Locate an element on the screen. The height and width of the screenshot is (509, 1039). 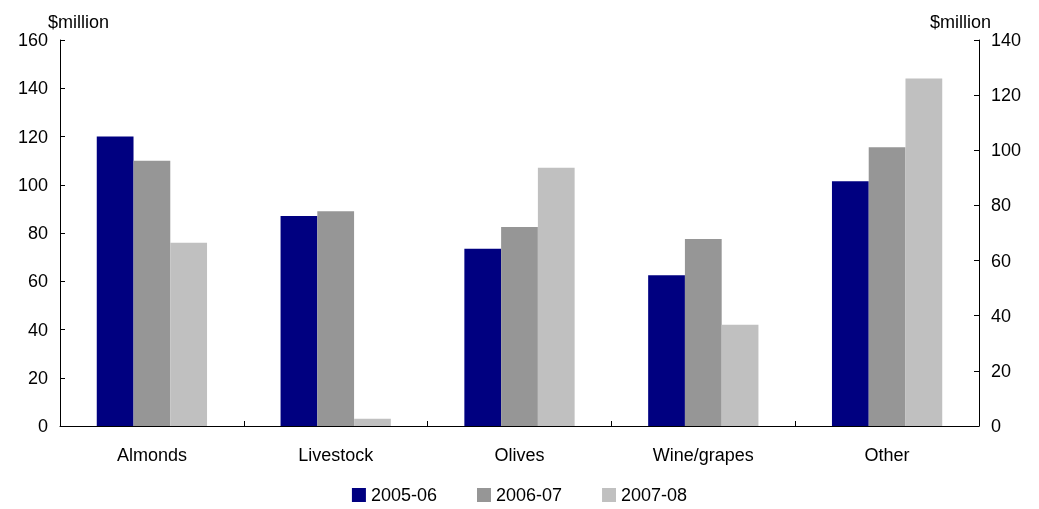
y2-tick-label: 140 is located at coordinates (1006, 40).